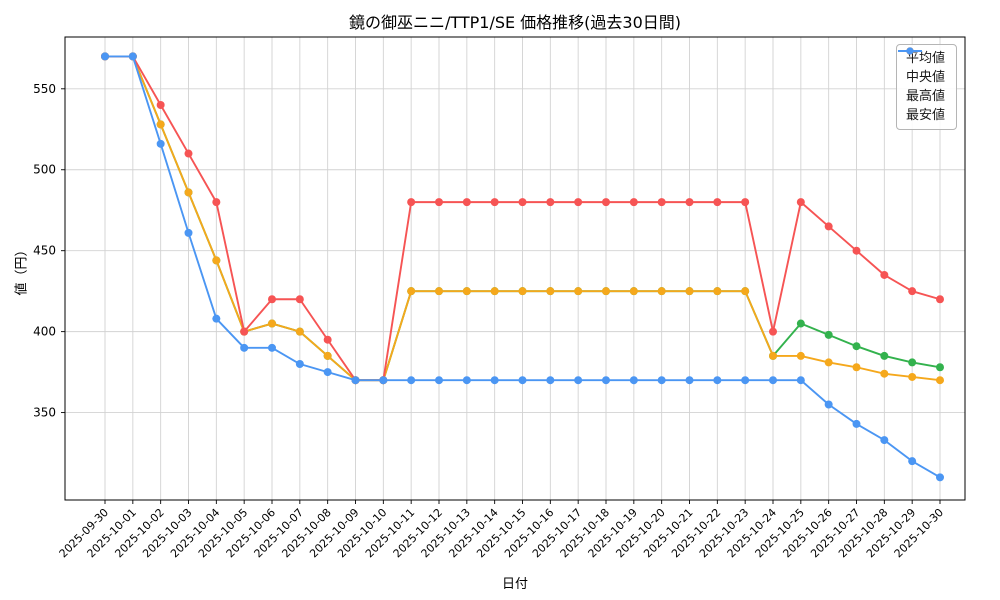 Image resolution: width=1000 pixels, height=600 pixels. I want to click on legend-label: 最高値, so click(925, 96).